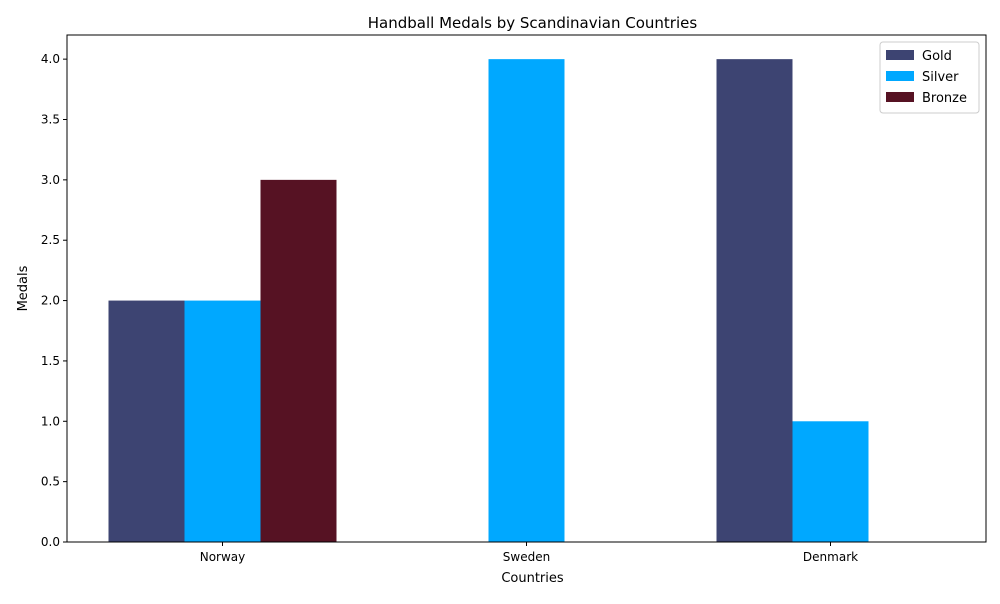  Describe the element at coordinates (298, 360) in the screenshot. I see `bar-bronze-norway` at that location.